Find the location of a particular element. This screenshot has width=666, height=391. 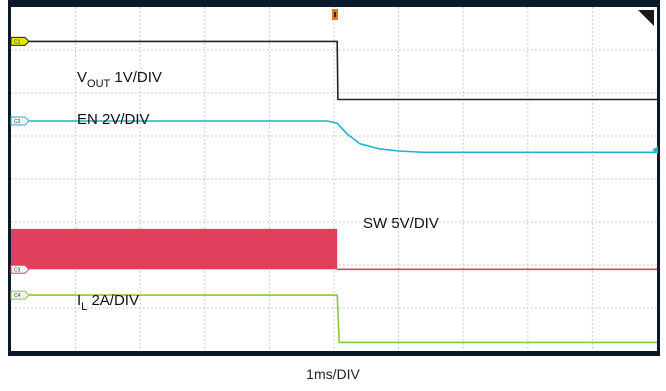

vout-channel-marker-icon is located at coordinates (20, 41).